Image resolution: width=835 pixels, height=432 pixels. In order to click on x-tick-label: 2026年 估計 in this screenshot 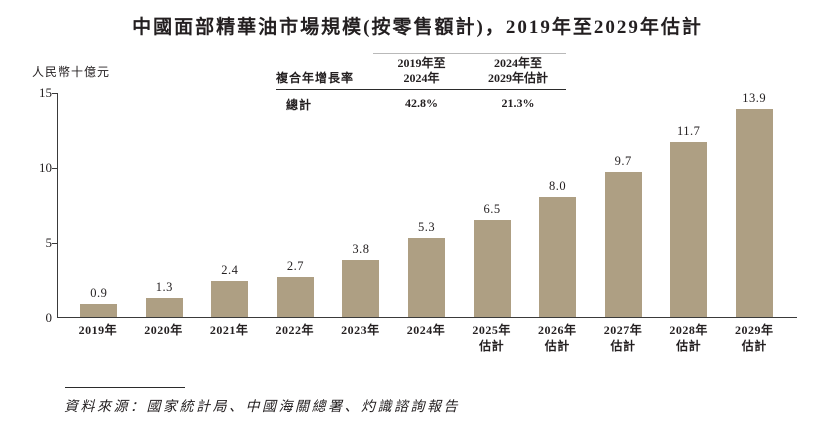, I will do `click(557, 338)`.